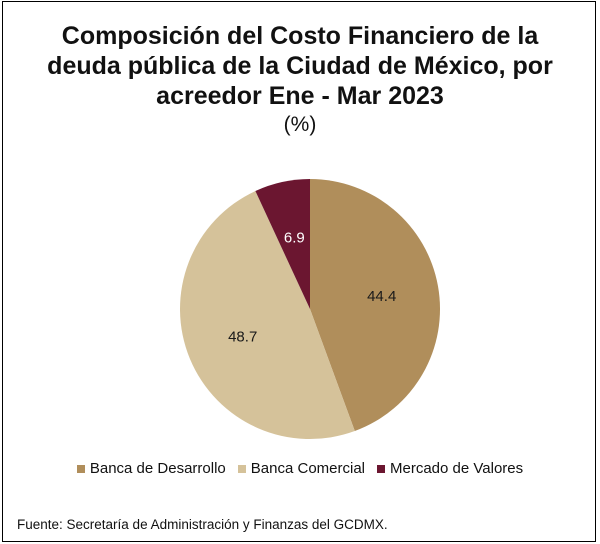 Image resolution: width=600 pixels, height=544 pixels. I want to click on chart-title-line-3: acreedor Ene - Mar 2023, so click(300, 96).